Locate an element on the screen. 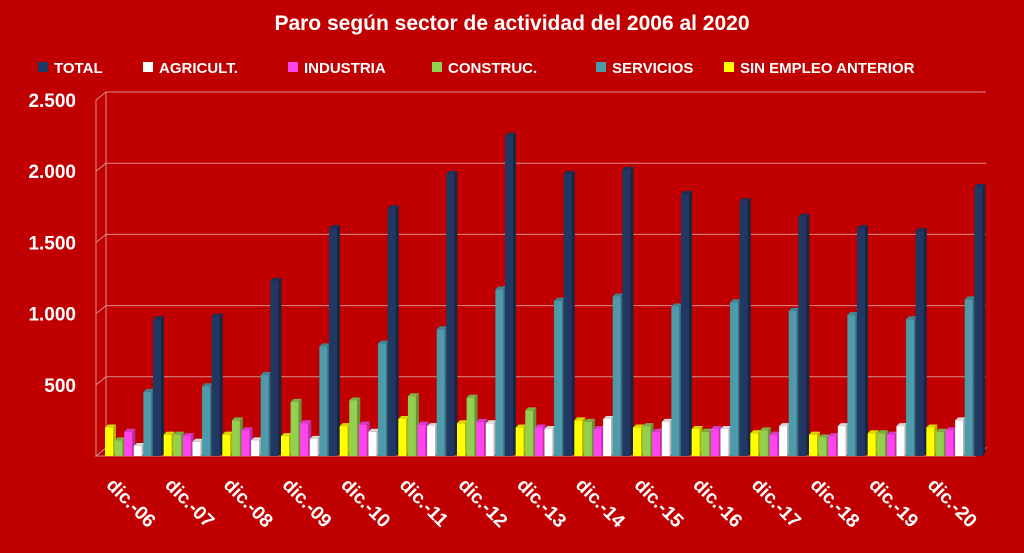  legend-label-total: TOTAL is located at coordinates (78, 68).